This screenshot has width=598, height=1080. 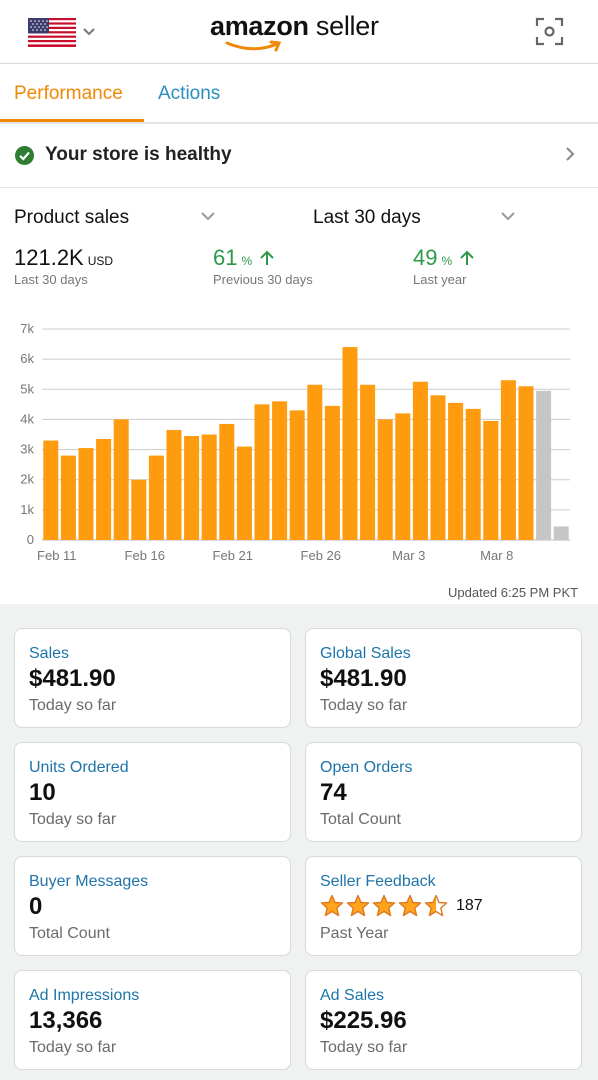 What do you see at coordinates (145, 555) in the screenshot?
I see `x-tick-label: Feb 16` at bounding box center [145, 555].